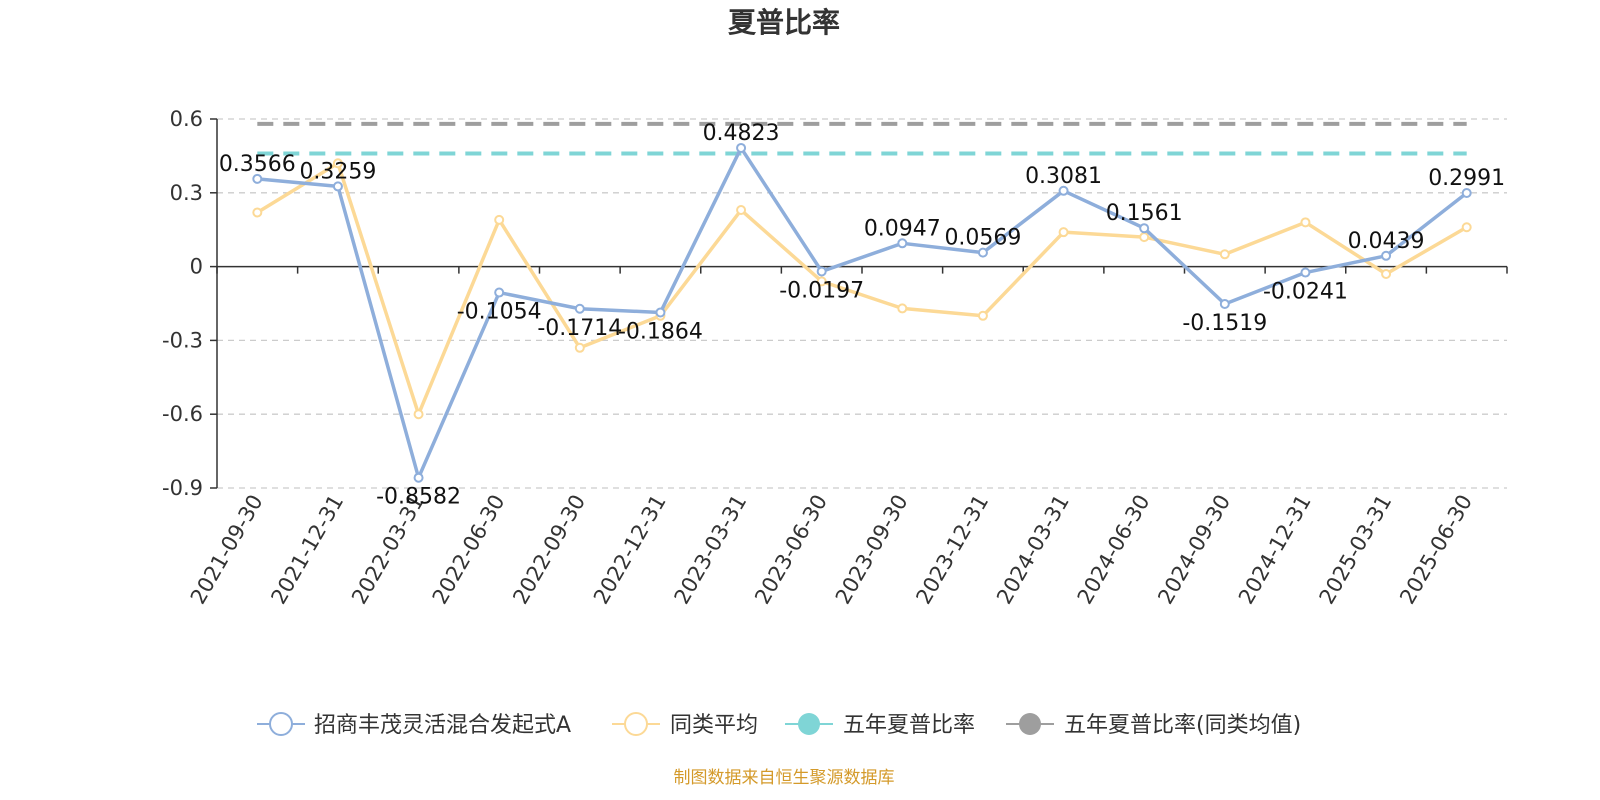  I want to click on y-tick-label: 0.3, so click(186, 193).